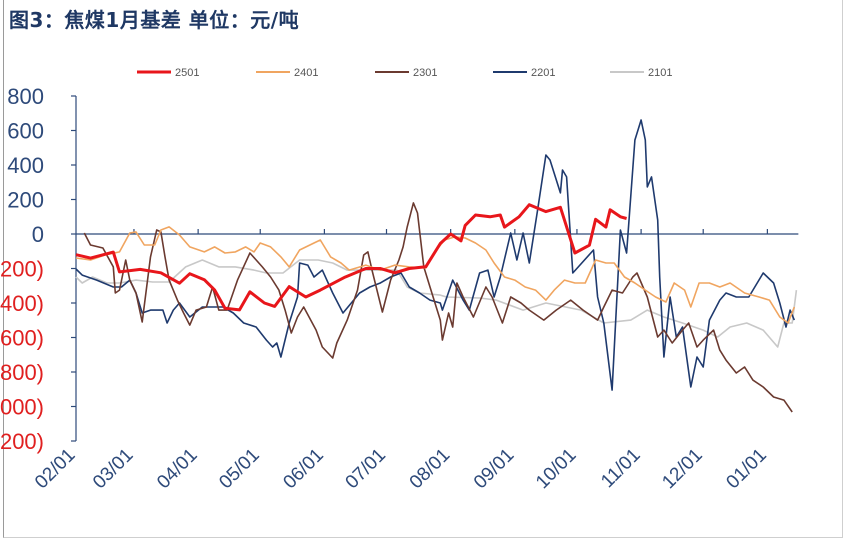 The image size is (843, 539). Describe the element at coordinates (38, 234) in the screenshot. I see `y-tick-label: 0` at that location.